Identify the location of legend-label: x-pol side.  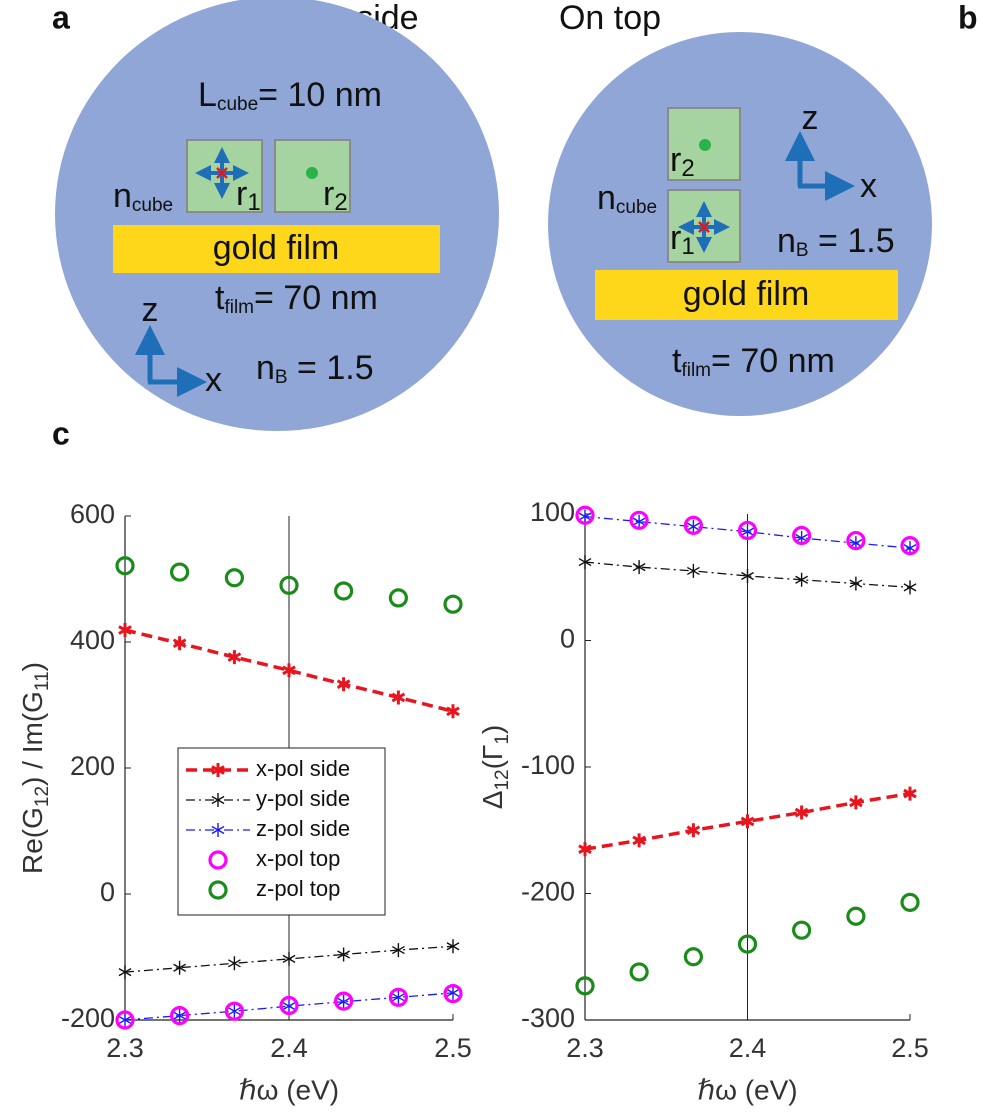
(303, 768).